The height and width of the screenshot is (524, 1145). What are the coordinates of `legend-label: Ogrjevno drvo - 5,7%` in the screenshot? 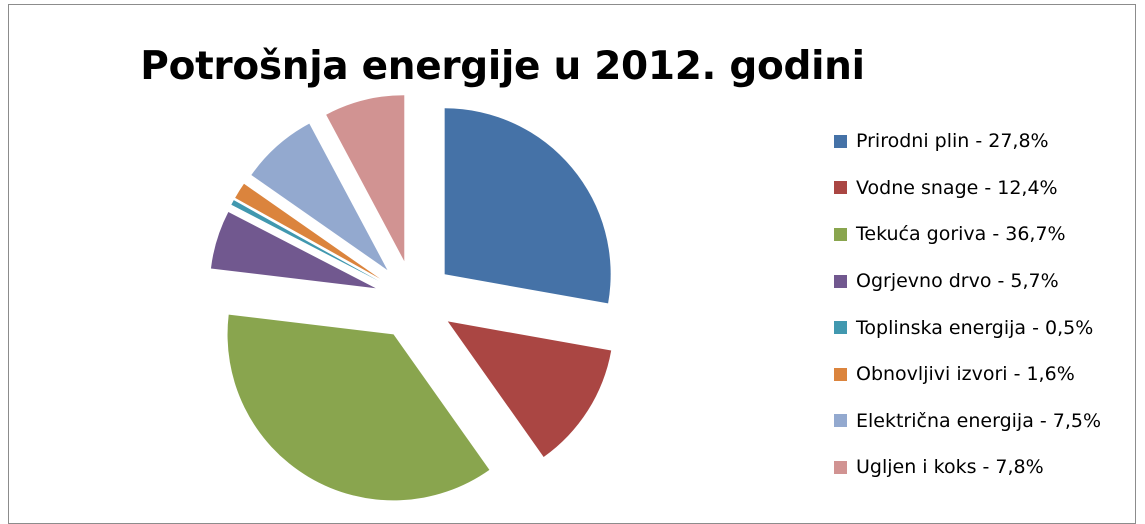 It's located at (957, 281).